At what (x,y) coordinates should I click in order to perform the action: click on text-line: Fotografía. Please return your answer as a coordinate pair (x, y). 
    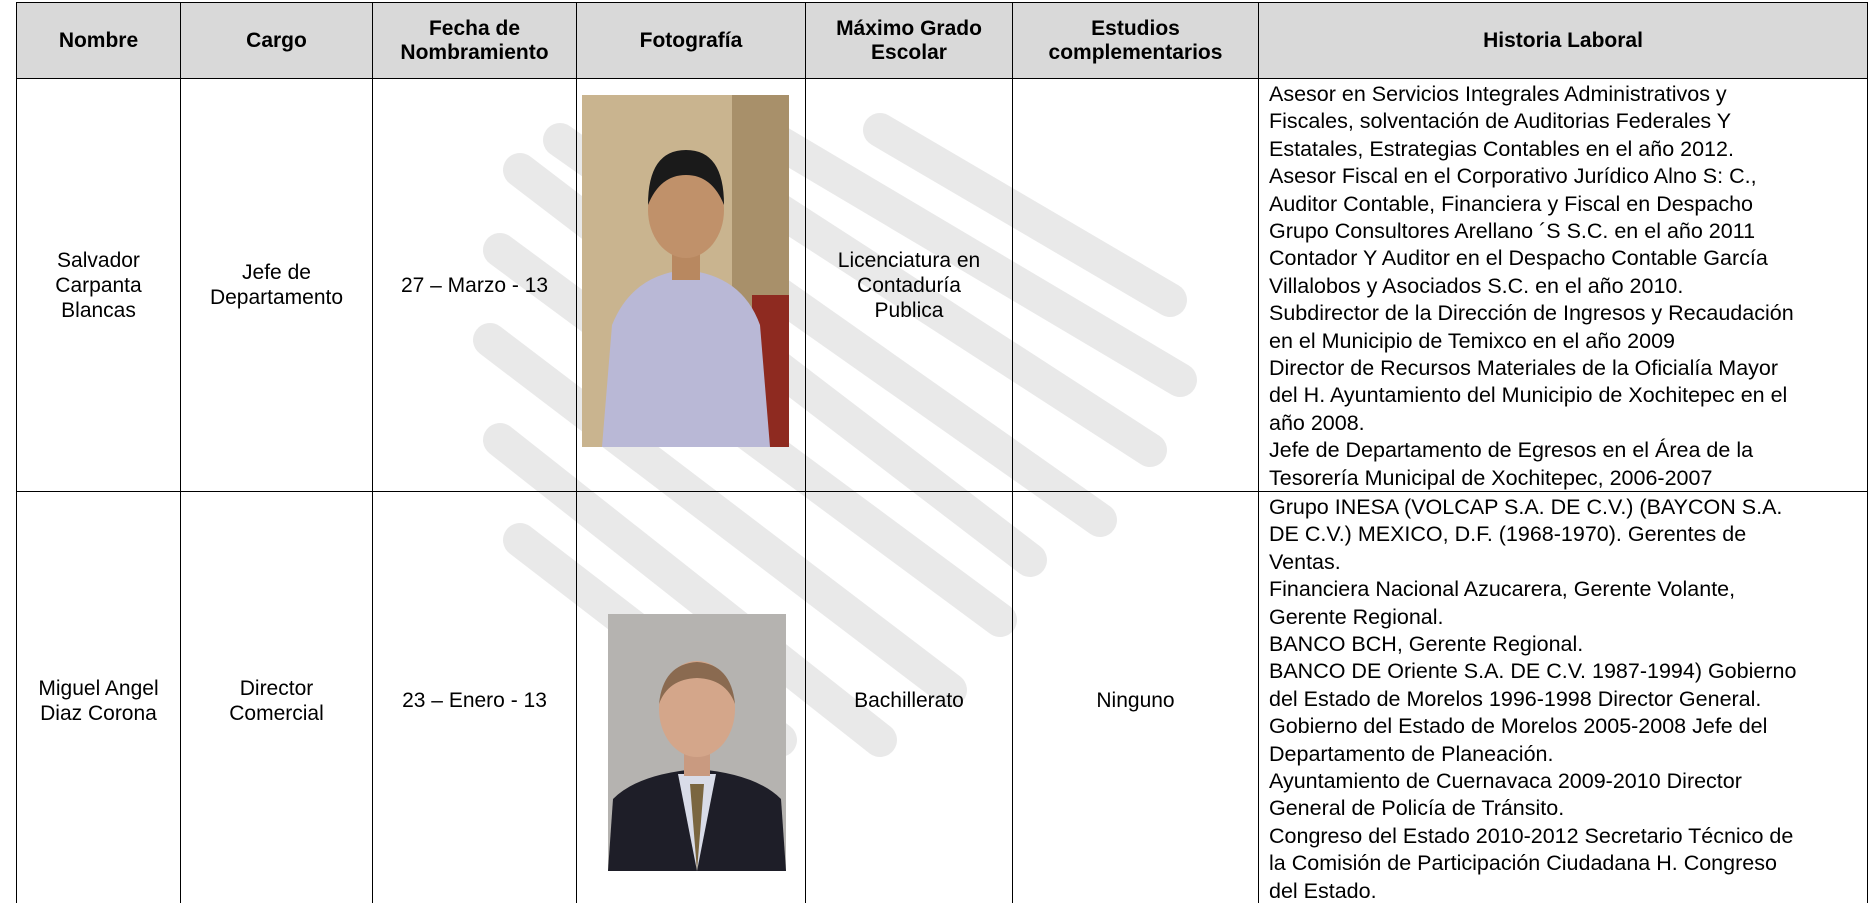
    Looking at the image, I should click on (691, 40).